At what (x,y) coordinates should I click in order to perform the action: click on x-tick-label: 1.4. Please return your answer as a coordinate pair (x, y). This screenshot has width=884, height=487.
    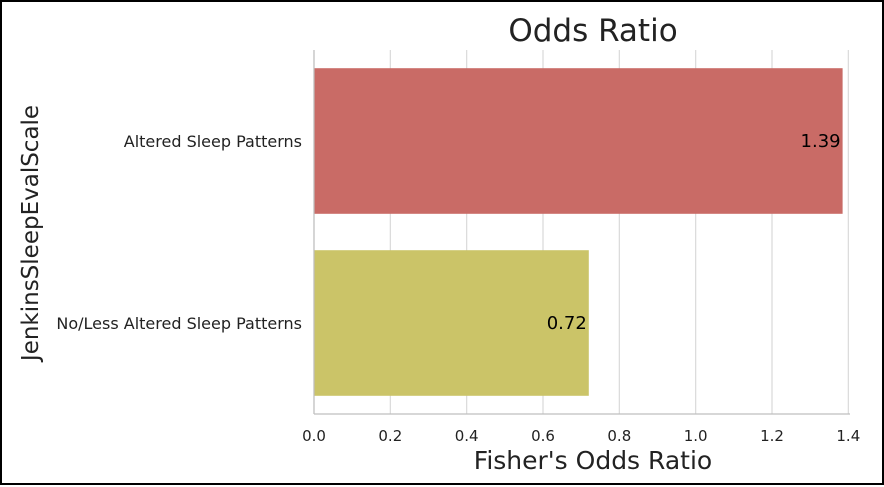
    Looking at the image, I should click on (848, 436).